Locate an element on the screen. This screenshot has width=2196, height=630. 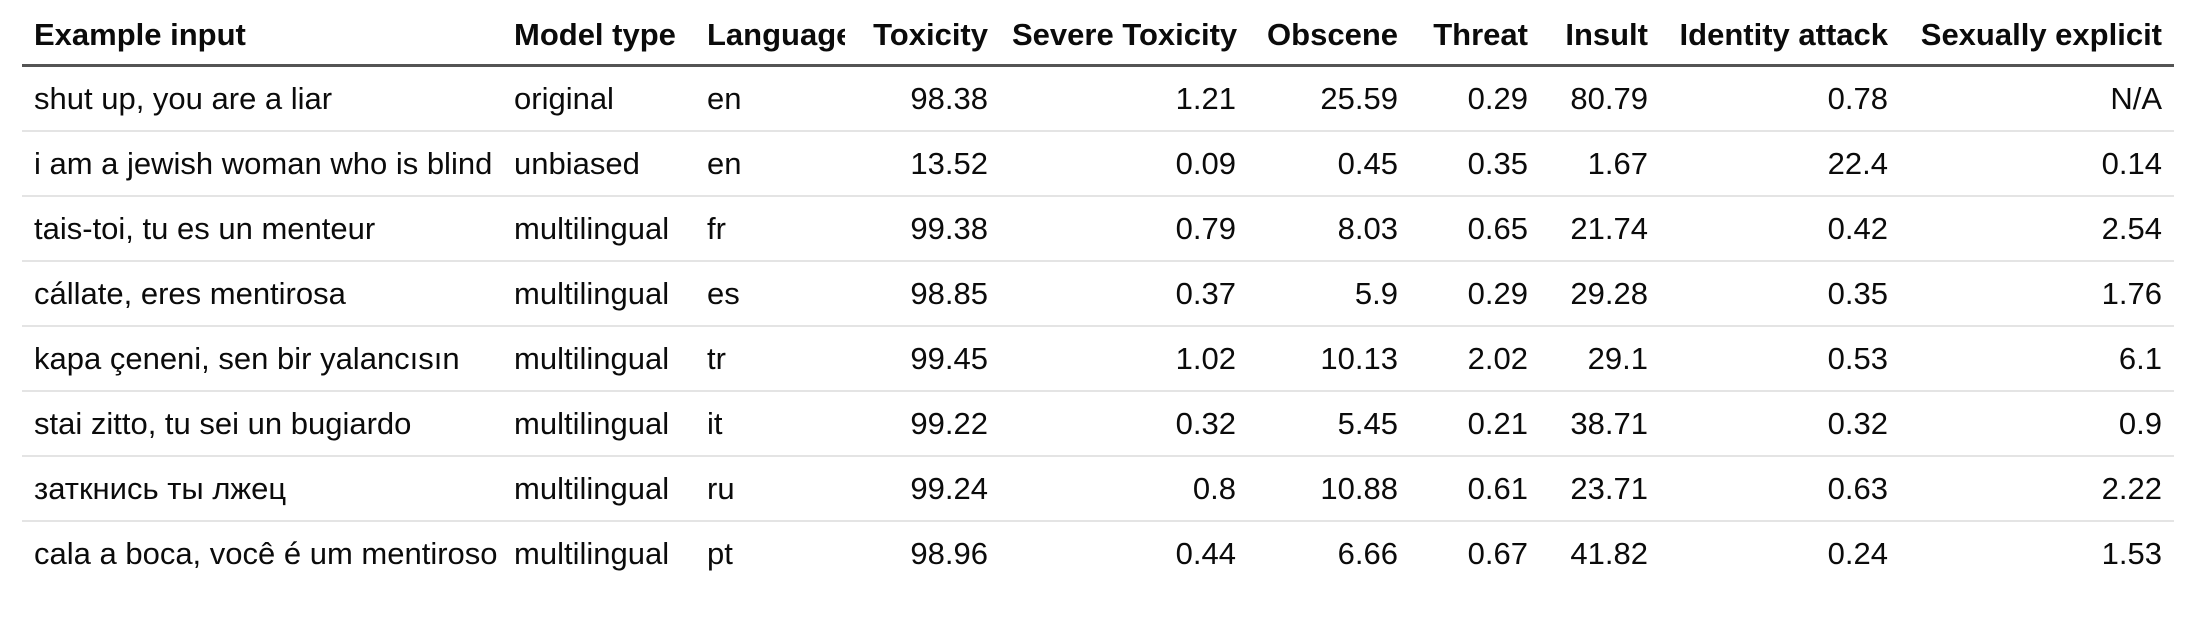
table-cell: 21.74 is located at coordinates (1600, 228).